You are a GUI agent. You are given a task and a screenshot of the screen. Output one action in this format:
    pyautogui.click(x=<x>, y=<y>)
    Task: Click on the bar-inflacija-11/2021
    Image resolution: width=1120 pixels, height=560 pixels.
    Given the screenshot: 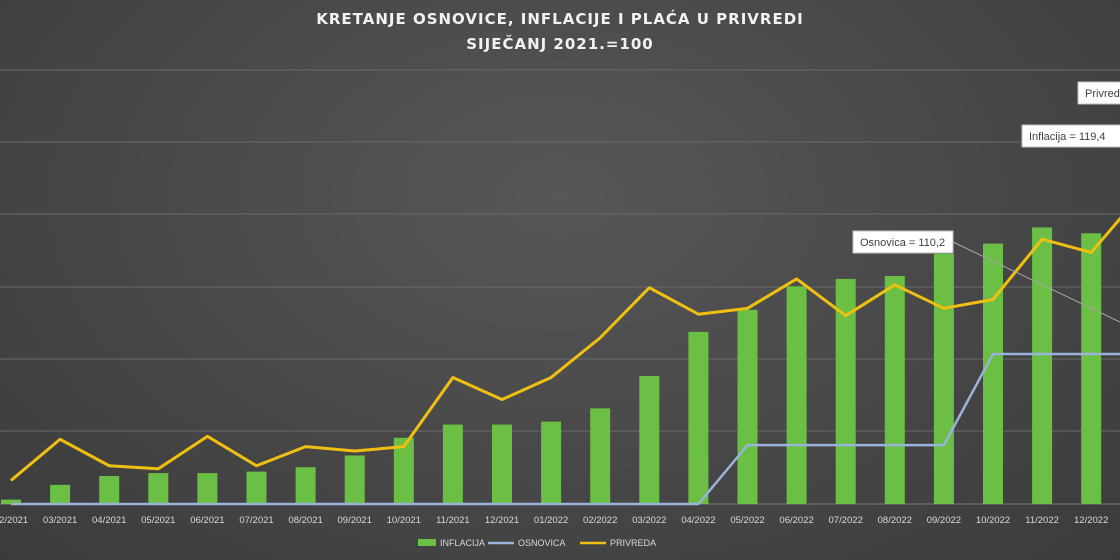 What is the action you would take?
    pyautogui.click(x=452, y=464)
    